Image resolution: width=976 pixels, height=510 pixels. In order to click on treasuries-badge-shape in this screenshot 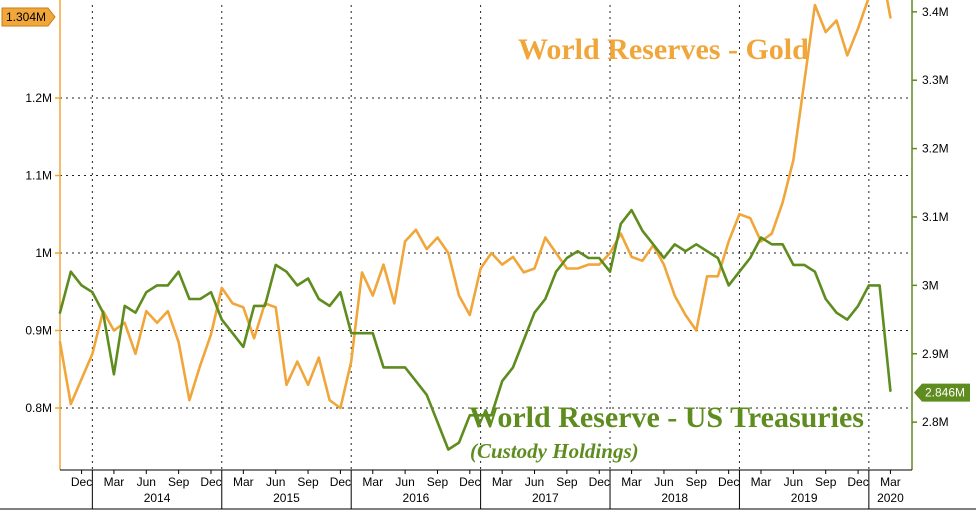, I will do `click(942, 392)`.